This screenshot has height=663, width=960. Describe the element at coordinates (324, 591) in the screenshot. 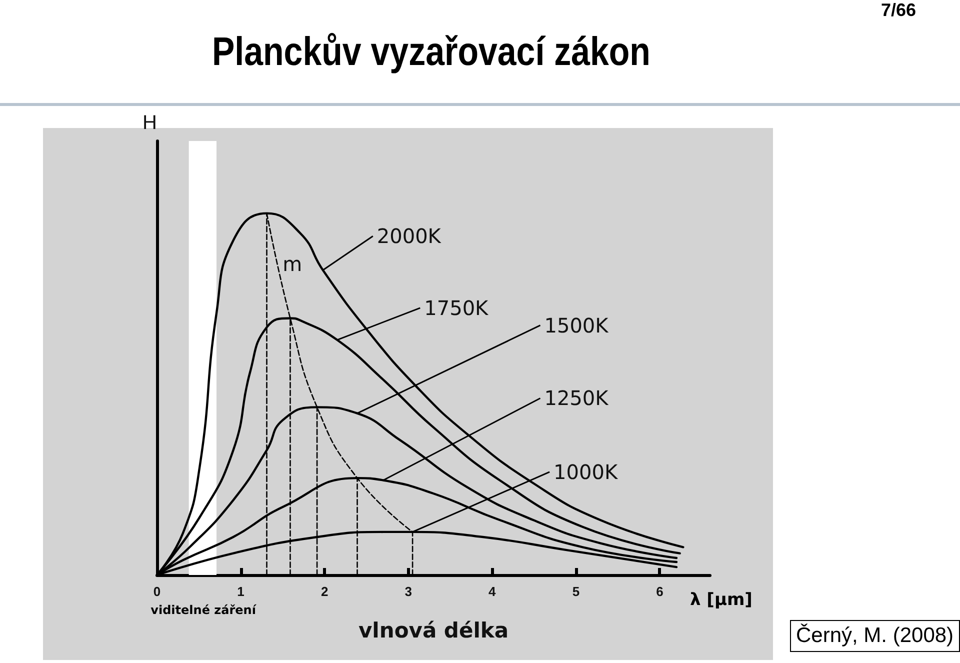

I see `x-tick-label: 2` at that location.